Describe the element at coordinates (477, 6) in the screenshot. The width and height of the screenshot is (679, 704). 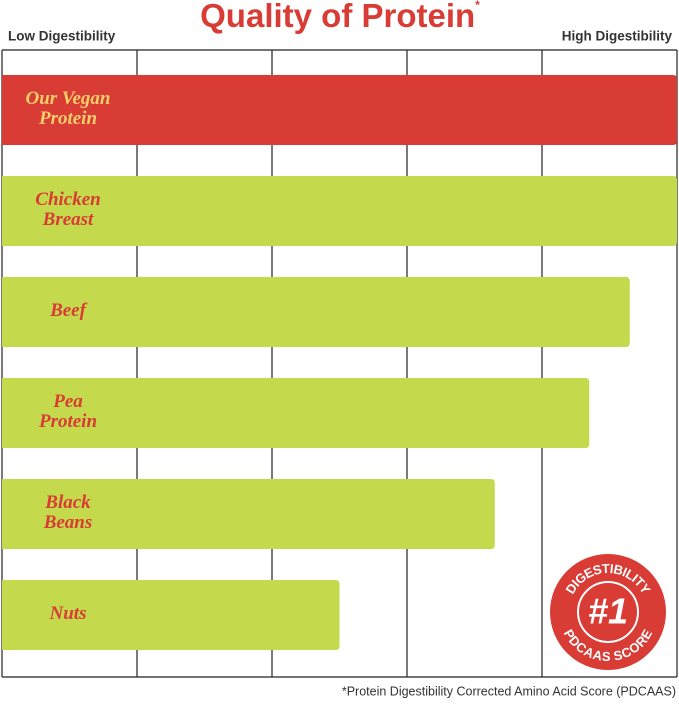
I see `title-mark: *` at that location.